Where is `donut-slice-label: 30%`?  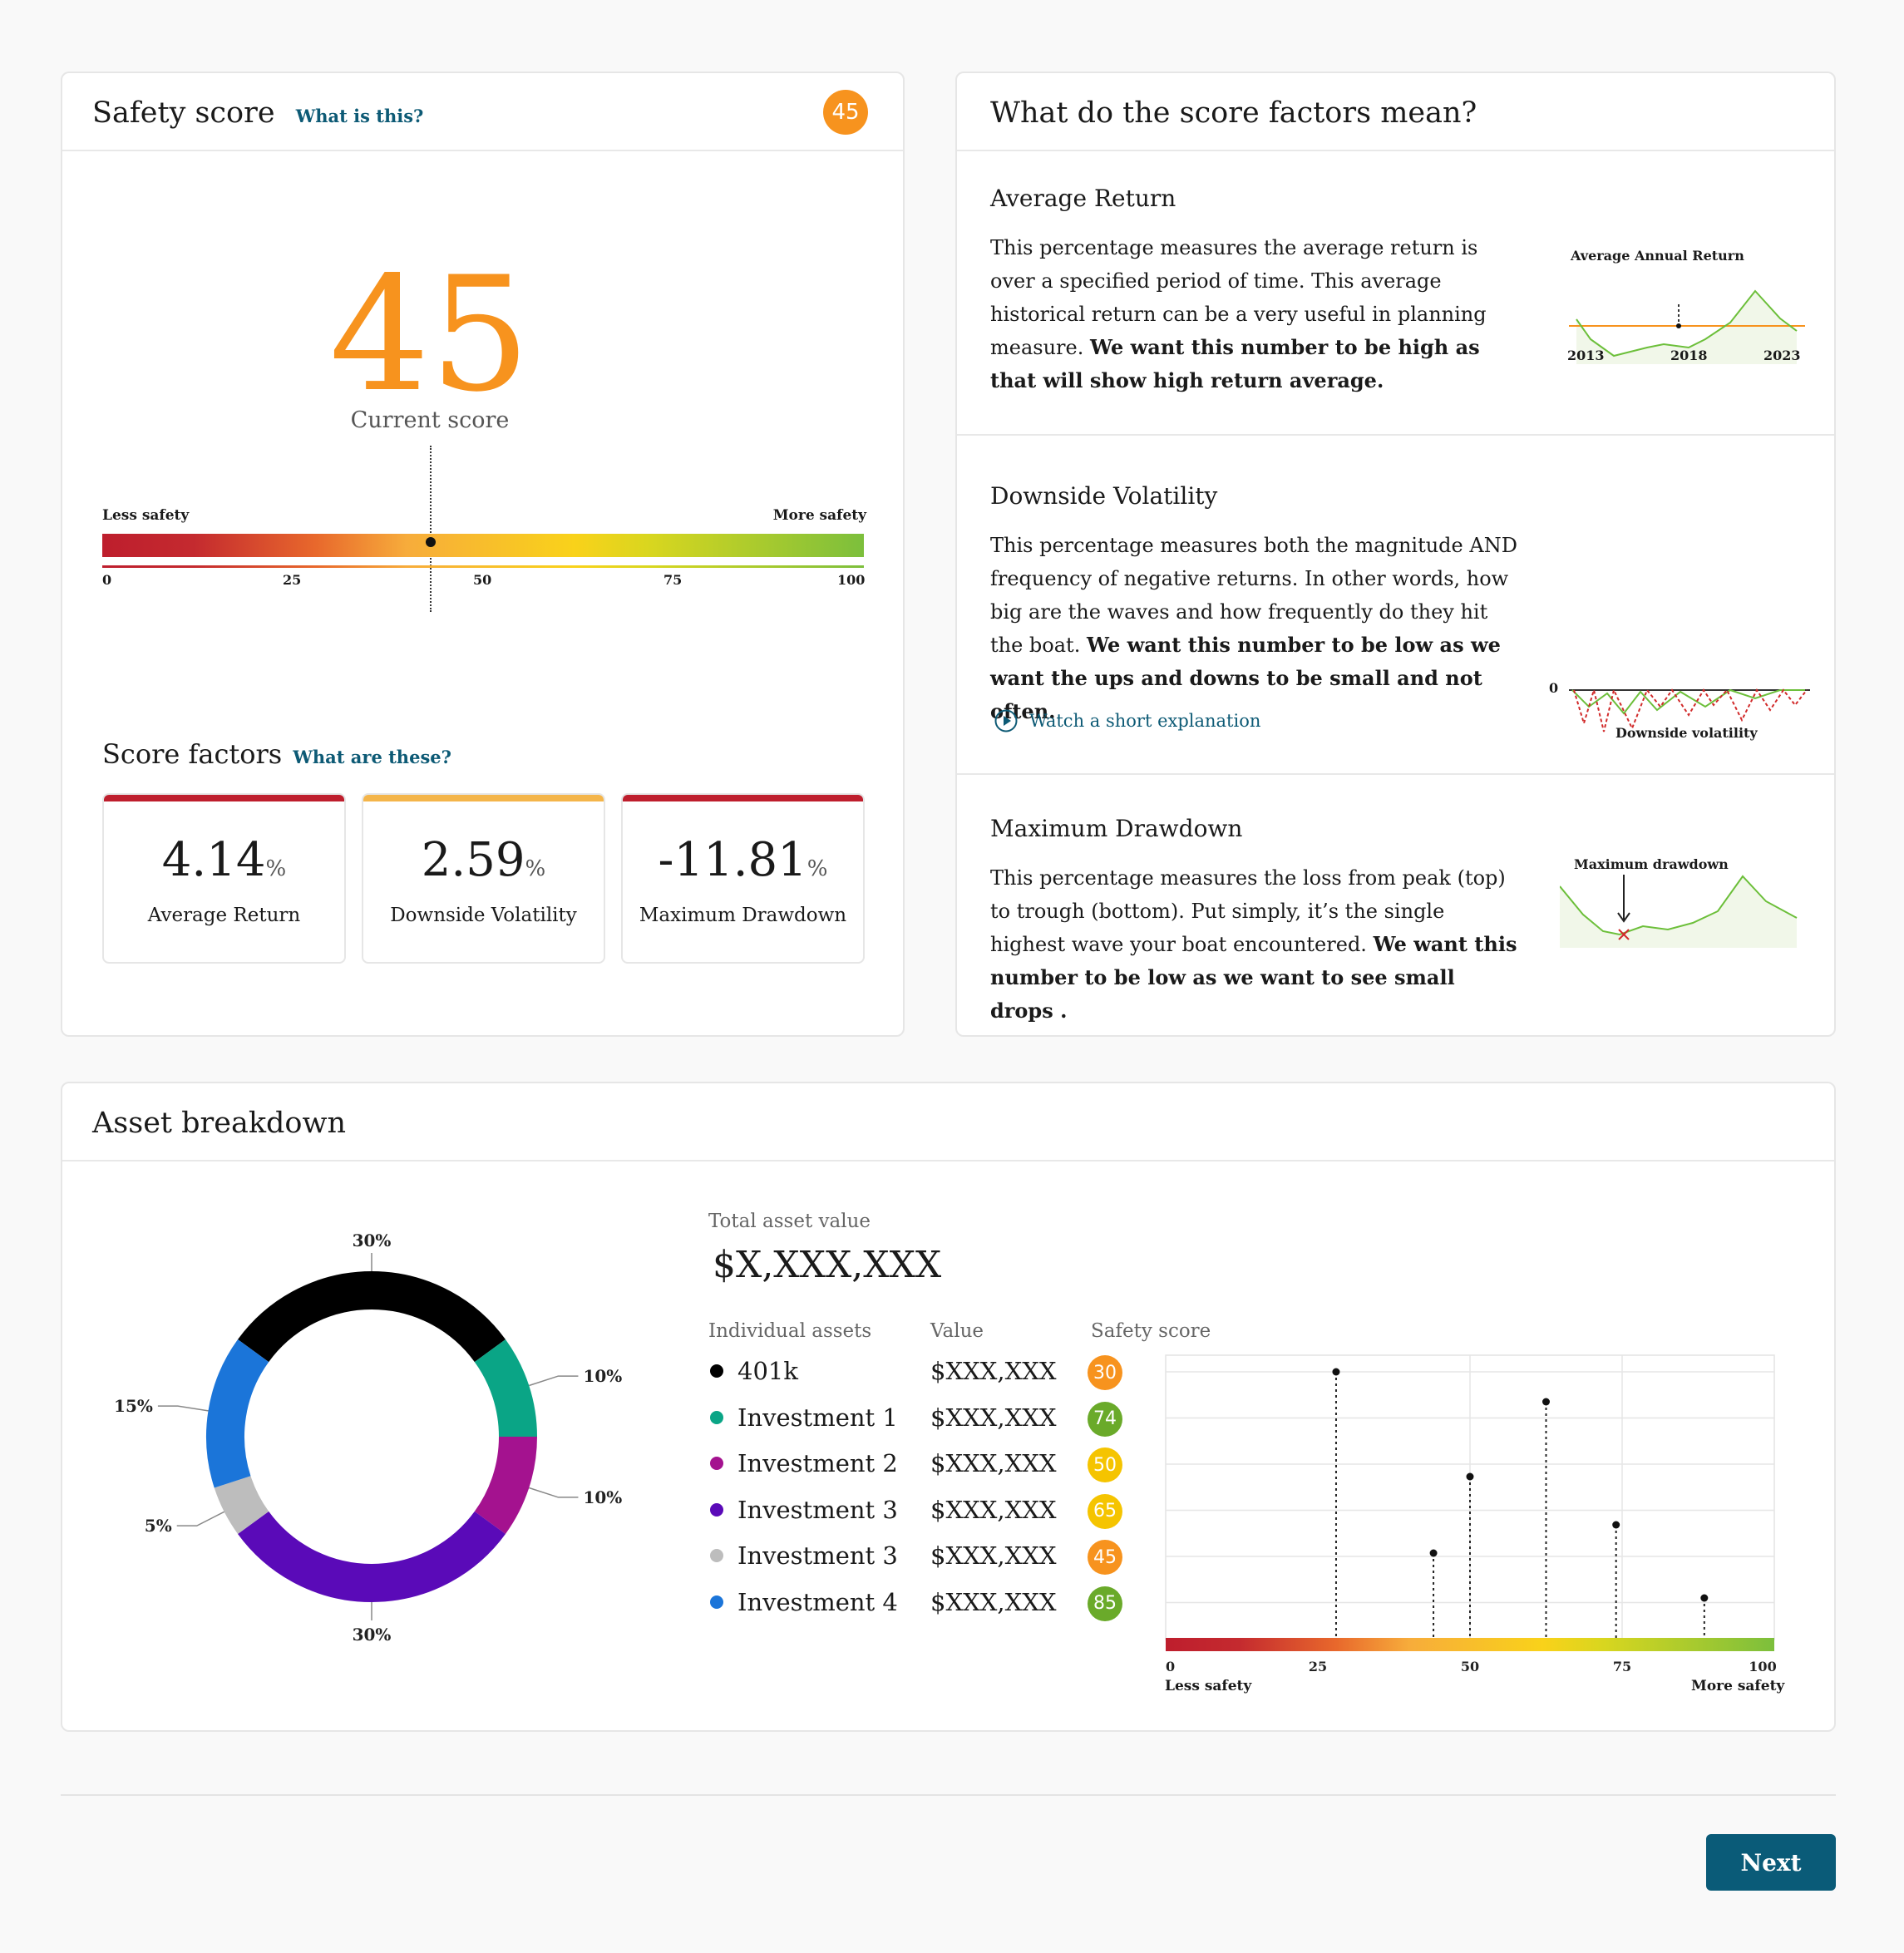 donut-slice-label: 30% is located at coordinates (372, 1635).